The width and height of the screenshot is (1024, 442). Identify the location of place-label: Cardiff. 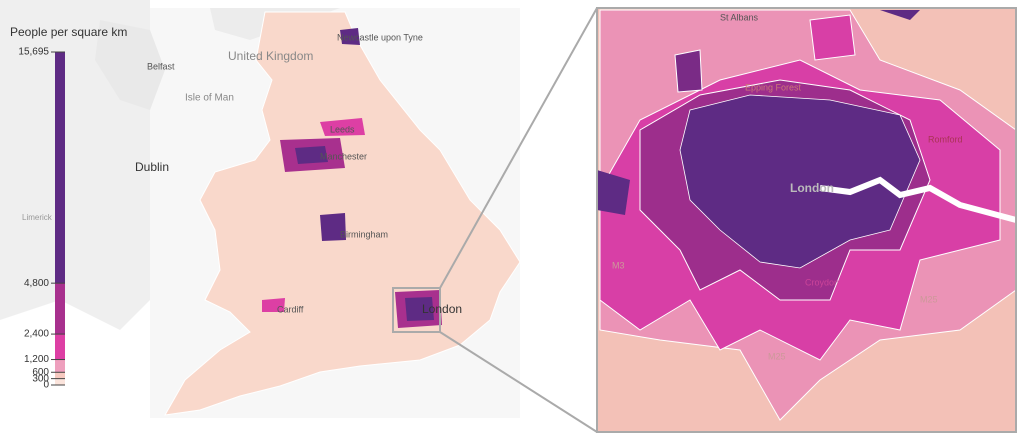
(290, 309).